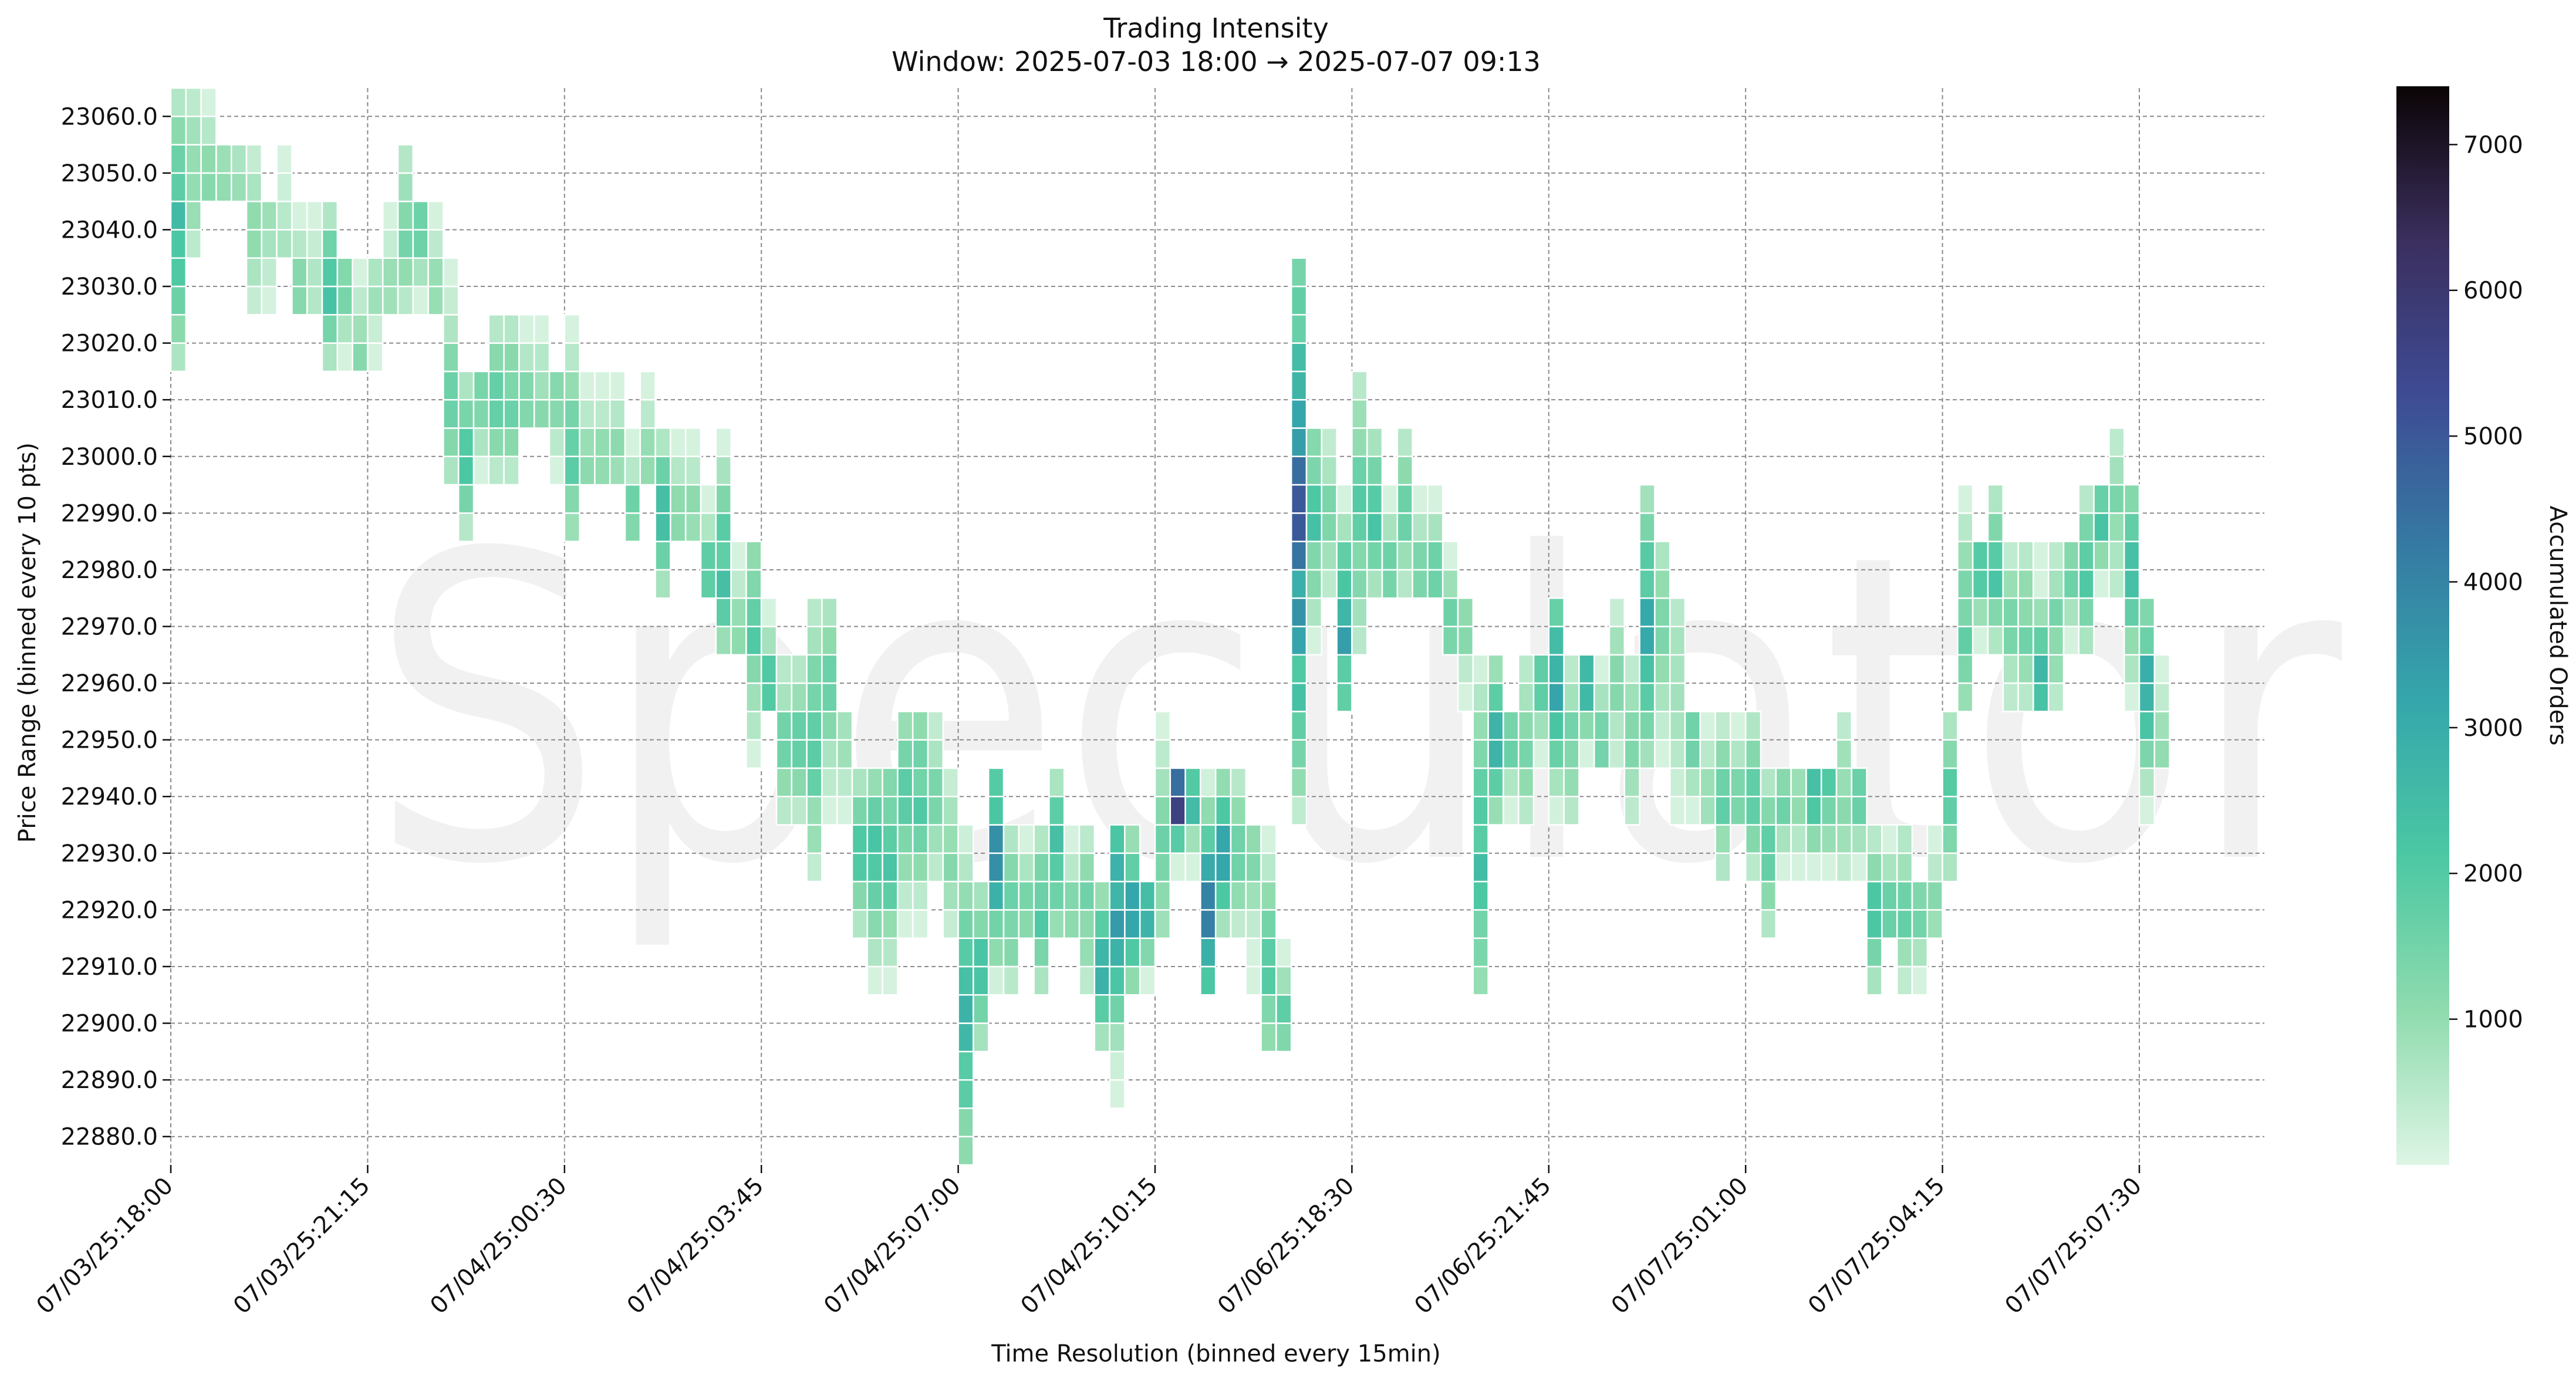 The width and height of the screenshot is (2576, 1385). Describe the element at coordinates (1876, 1246) in the screenshot. I see `x-tick-label: 07/07/25:04:15` at that location.